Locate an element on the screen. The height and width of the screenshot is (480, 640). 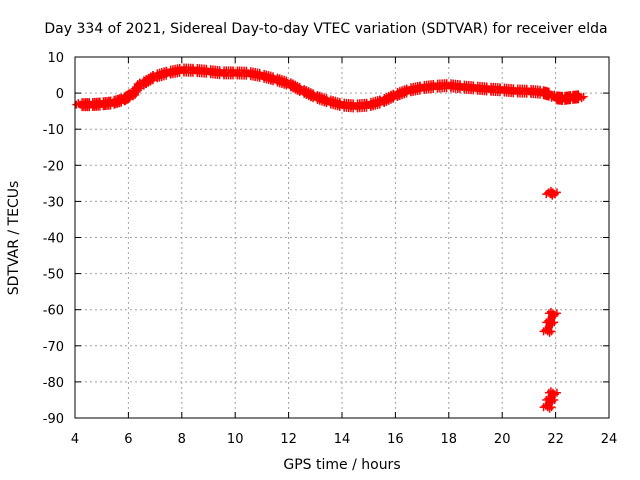
x-tick-label: 12 is located at coordinates (288, 439).